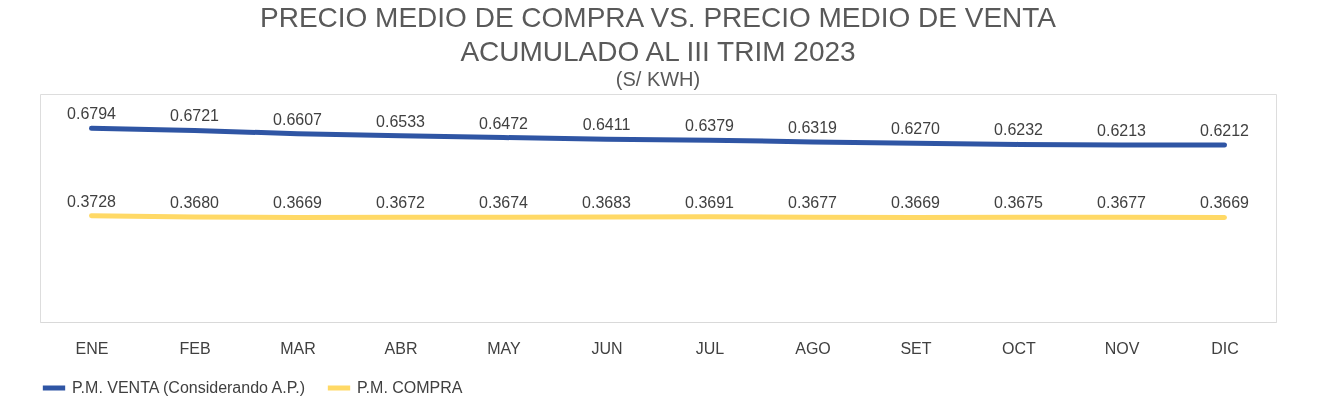 Image resolution: width=1326 pixels, height=403 pixels. What do you see at coordinates (92, 114) in the screenshot?
I see `data-label: 0.6794` at bounding box center [92, 114].